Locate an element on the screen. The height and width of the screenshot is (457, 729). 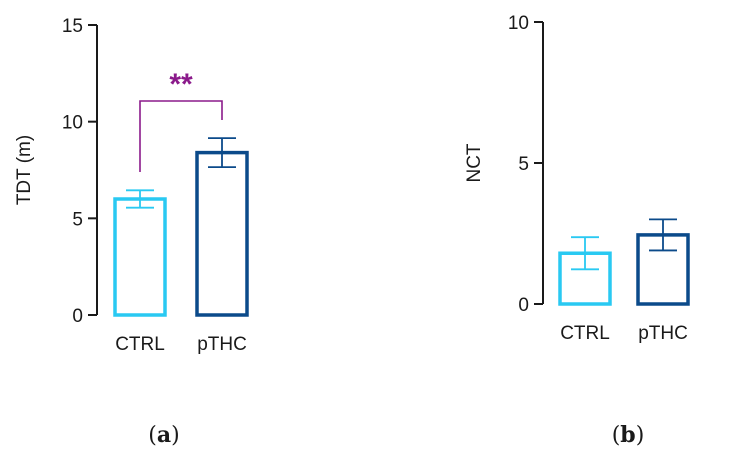
panel-a-y-ticks: 0 5 10 15 is located at coordinates (79, 171).